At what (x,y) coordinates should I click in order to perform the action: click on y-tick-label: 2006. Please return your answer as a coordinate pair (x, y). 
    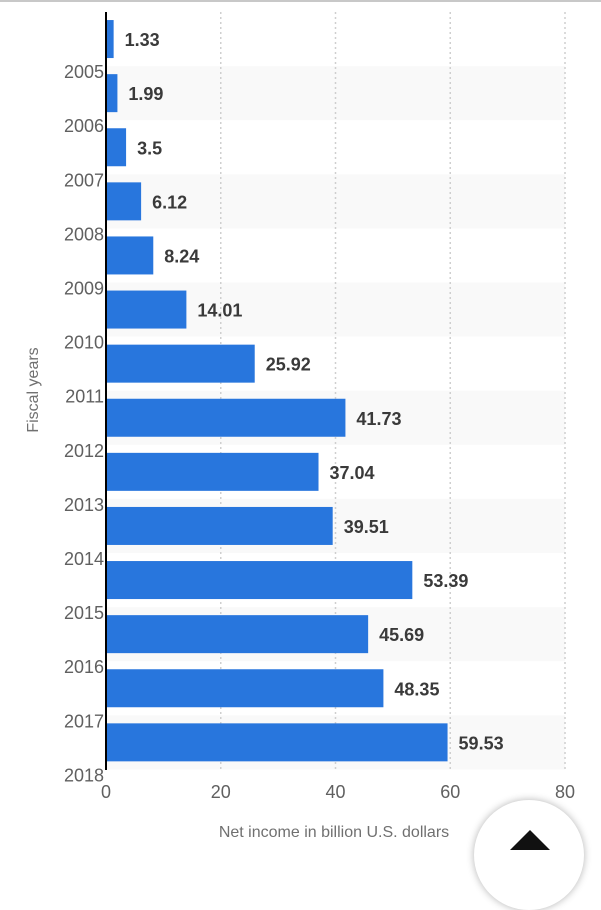
    Looking at the image, I should click on (84, 126).